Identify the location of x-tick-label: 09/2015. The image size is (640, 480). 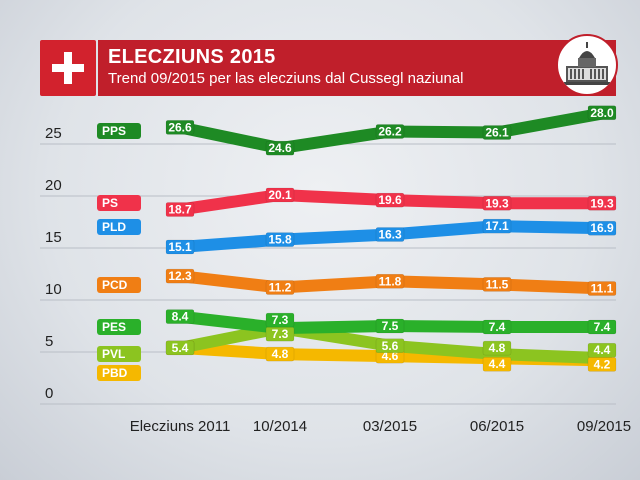
(604, 426).